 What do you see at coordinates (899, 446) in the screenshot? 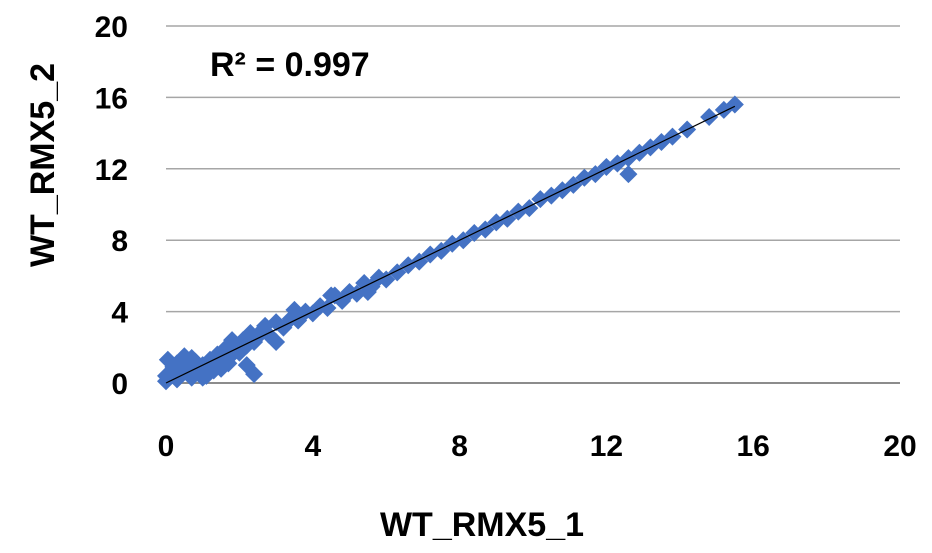
I see `x-tick-label: 20` at bounding box center [899, 446].